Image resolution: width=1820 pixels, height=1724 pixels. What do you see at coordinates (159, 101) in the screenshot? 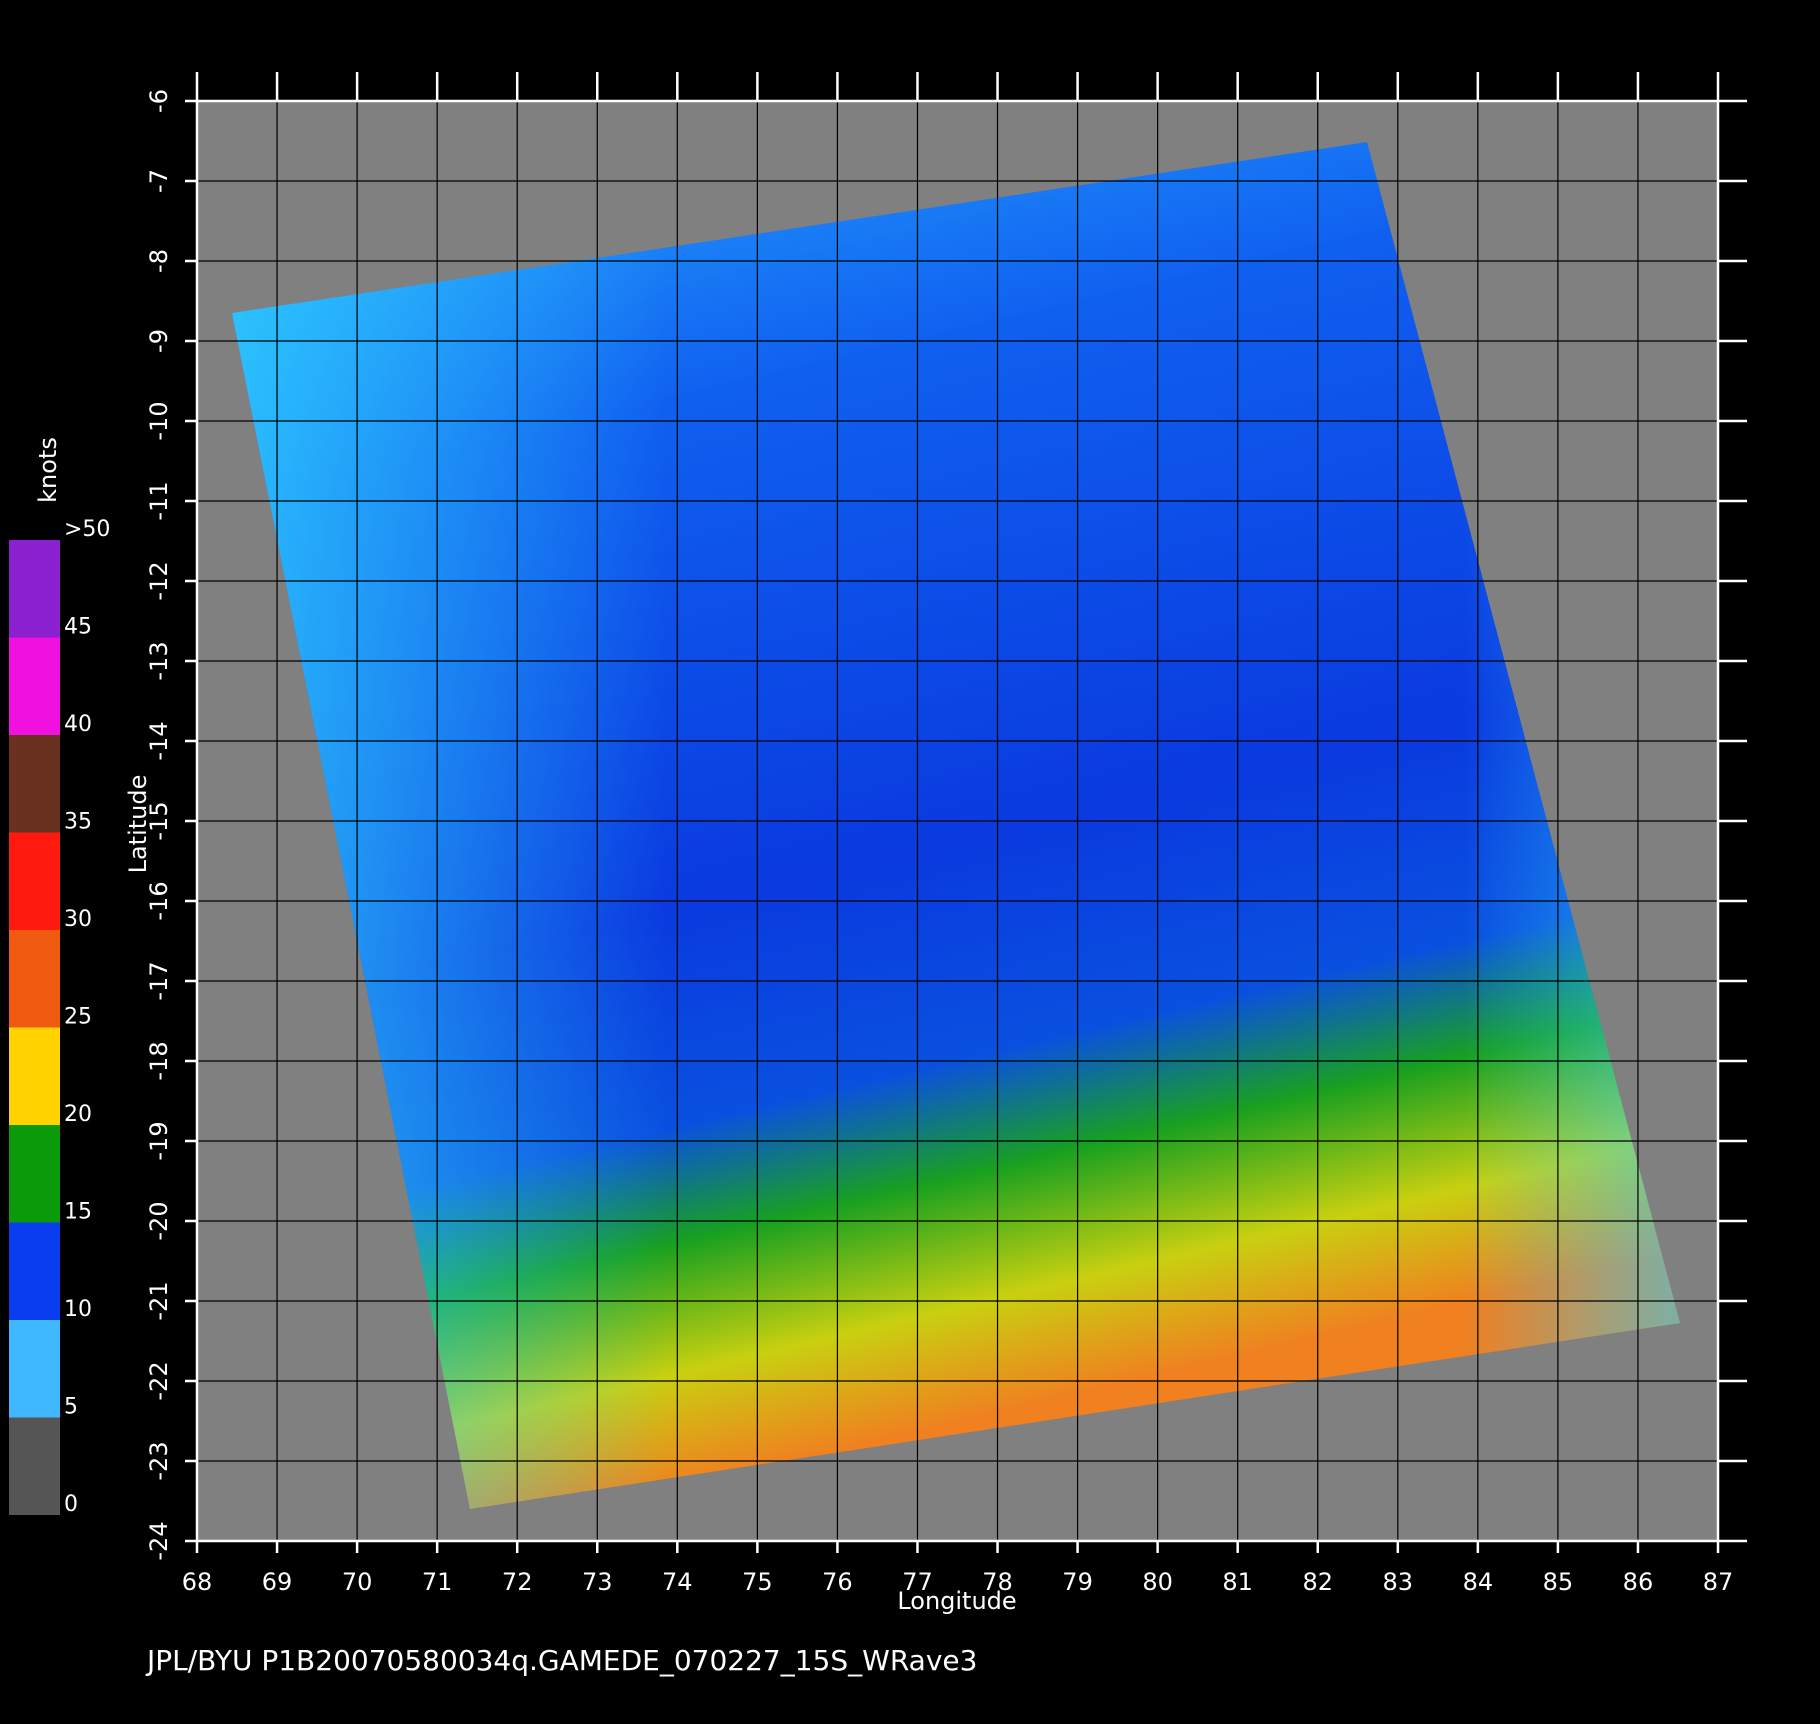
I see `y-tick-label: -6` at bounding box center [159, 101].